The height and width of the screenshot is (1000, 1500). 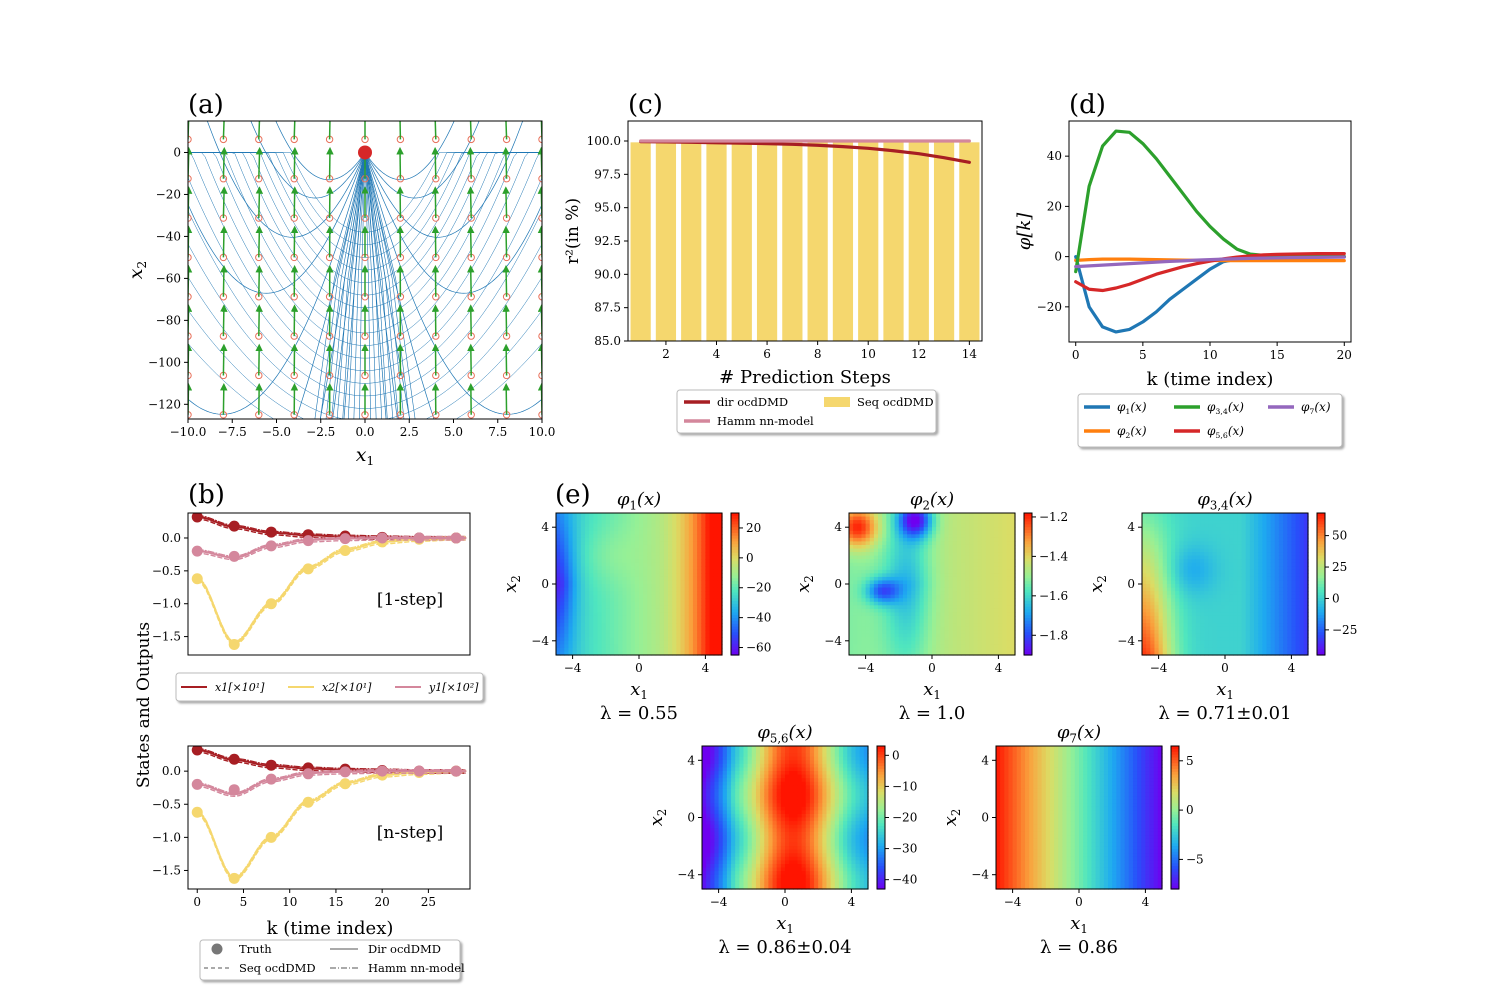 I want to click on series-line, so click(x=1210, y=294).